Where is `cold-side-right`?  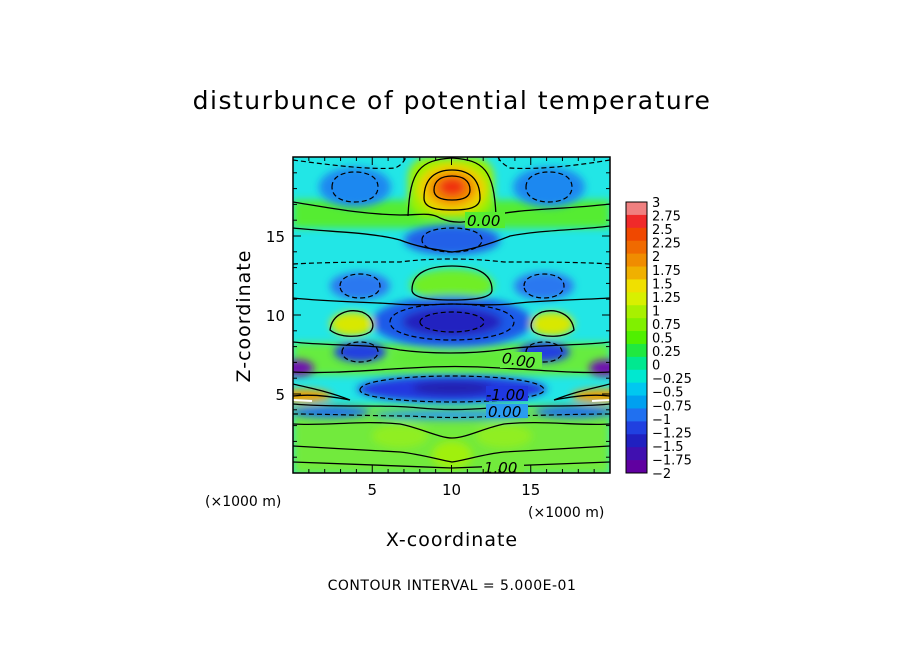 cold-side-right is located at coordinates (544, 286).